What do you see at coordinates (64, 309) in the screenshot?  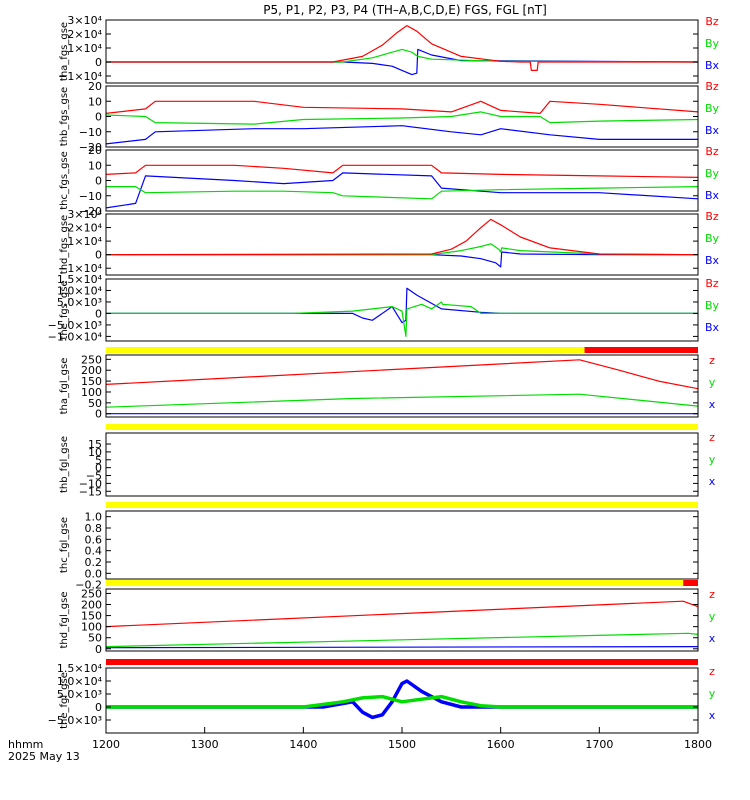 I see `y-axis-label: the_fgs_gse` at bounding box center [64, 309].